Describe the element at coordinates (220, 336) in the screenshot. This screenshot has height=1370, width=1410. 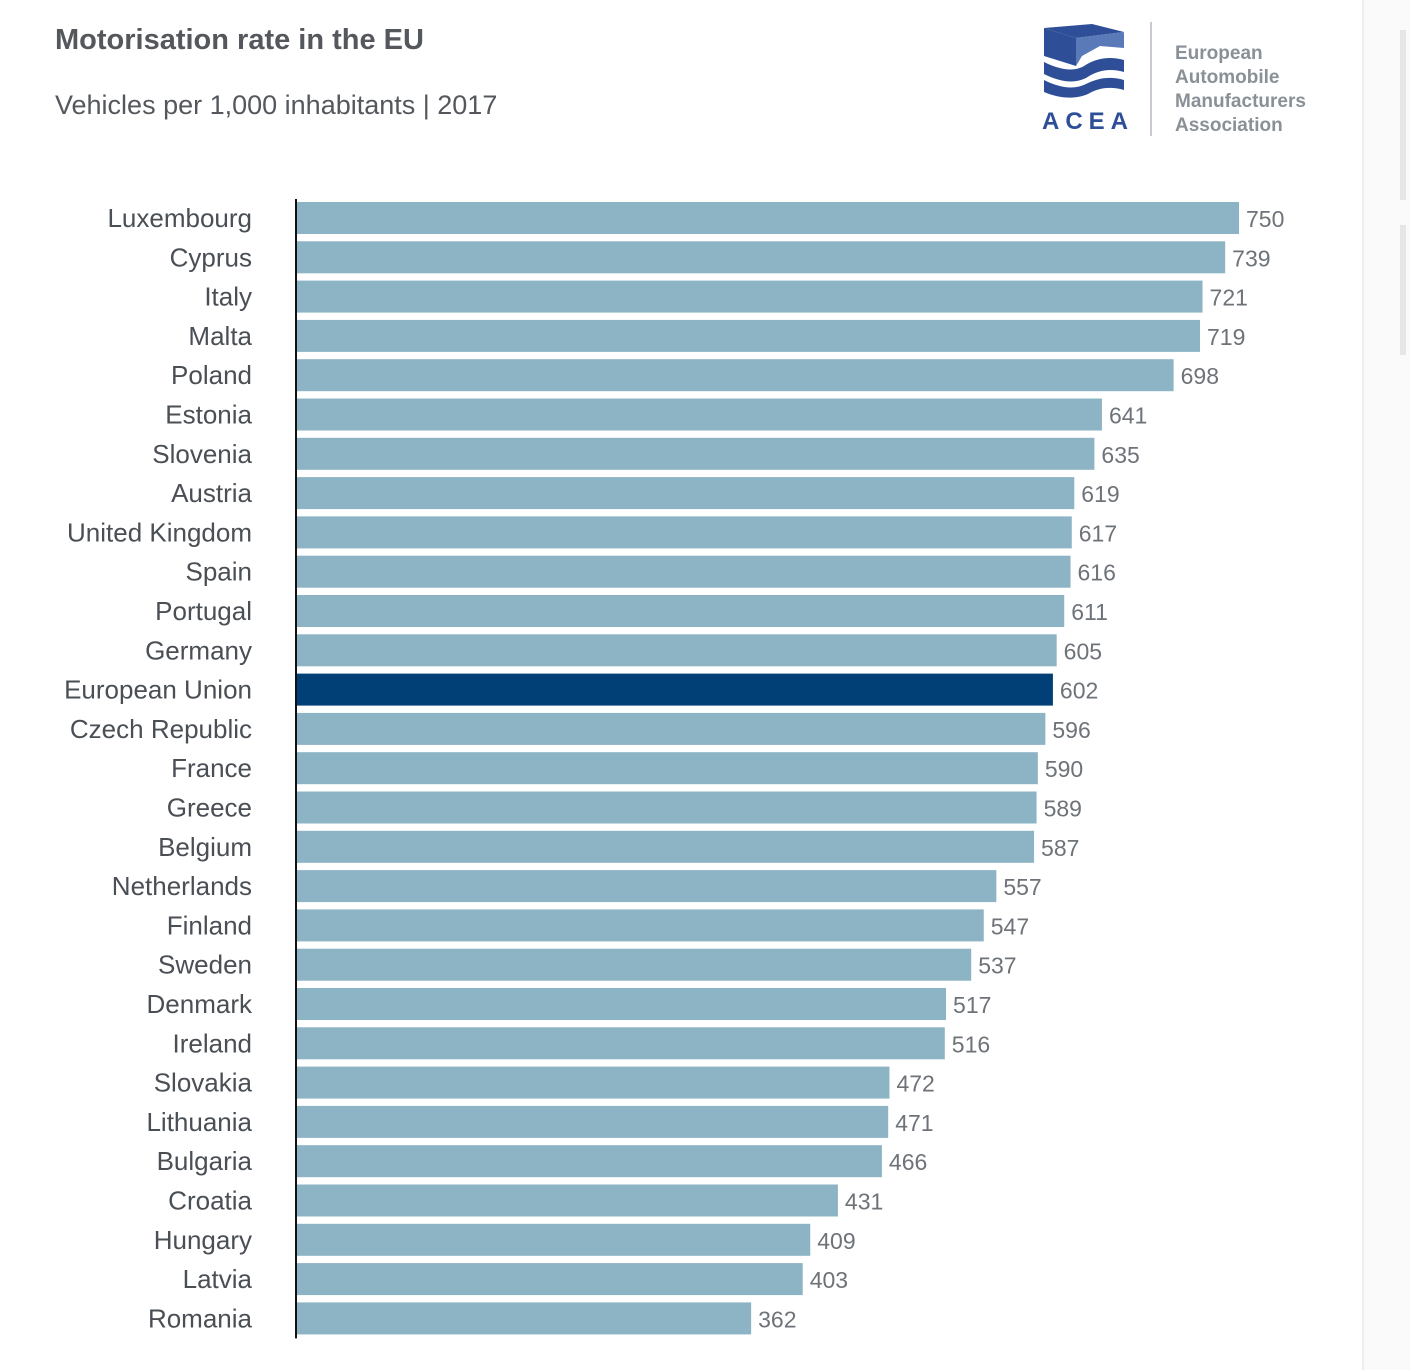
I see `category-label: Malta` at that location.